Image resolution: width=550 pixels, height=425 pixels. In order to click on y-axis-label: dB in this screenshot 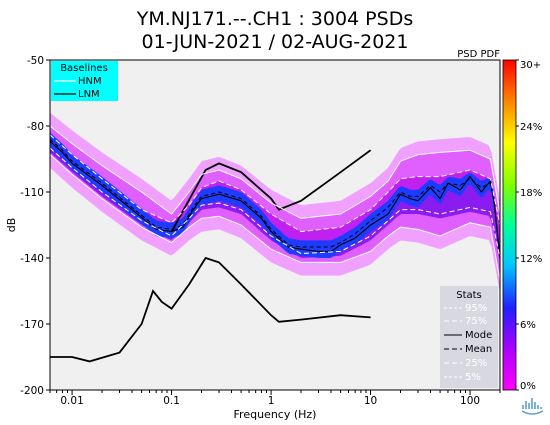, I will do `click(11, 225)`.